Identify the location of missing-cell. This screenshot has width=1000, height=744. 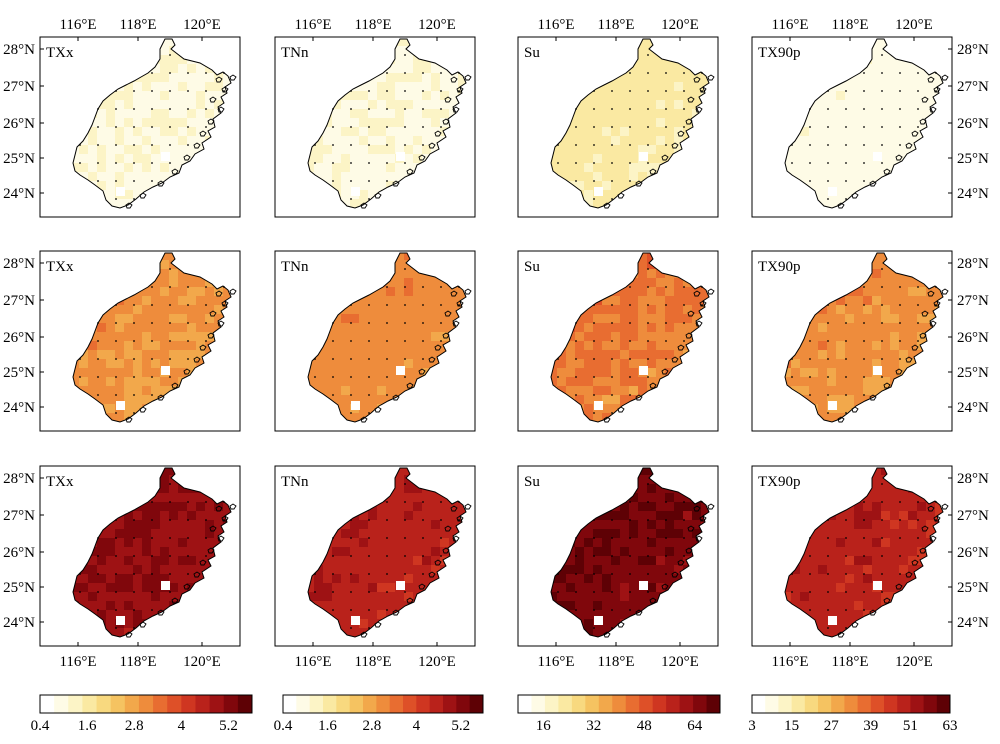
(598, 191).